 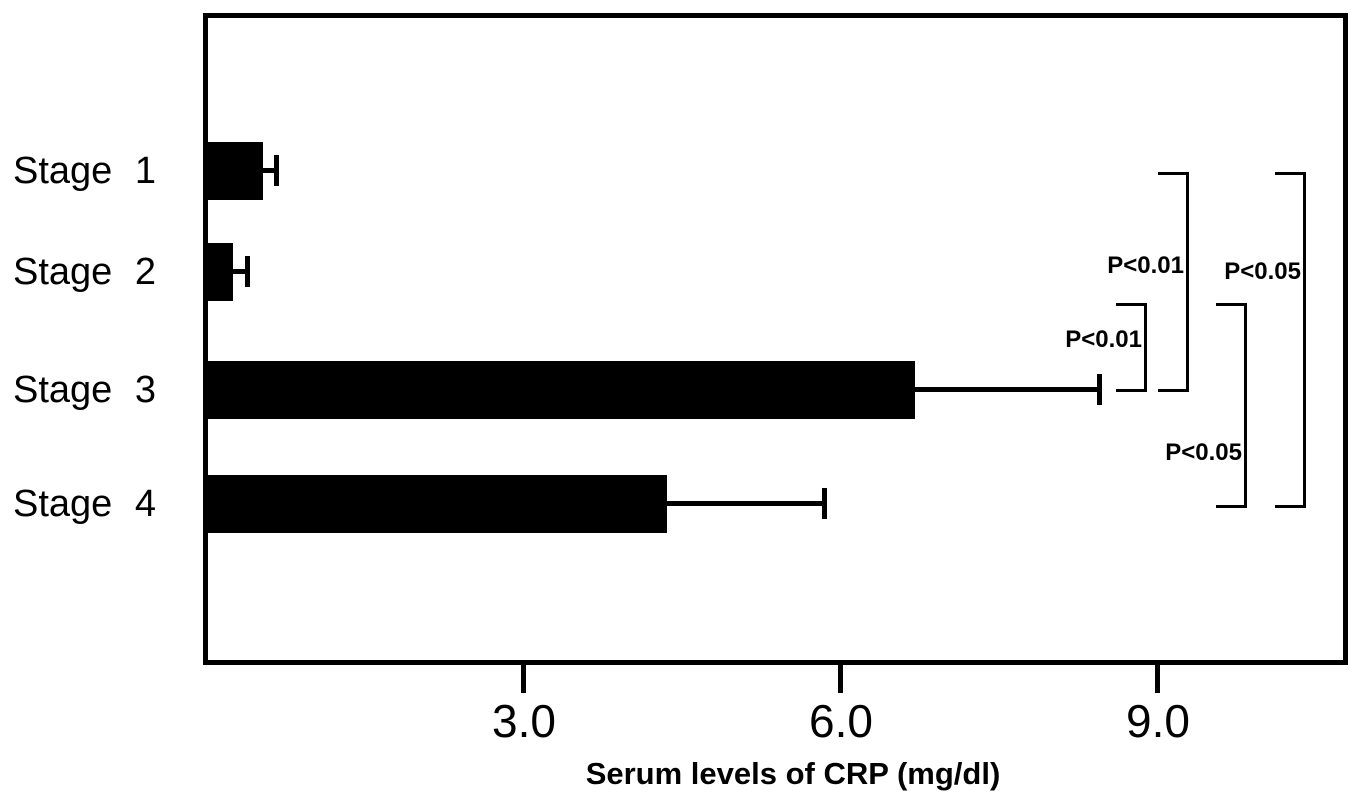 I want to click on x-tick-label-6.0: 6.0, so click(x=841, y=721).